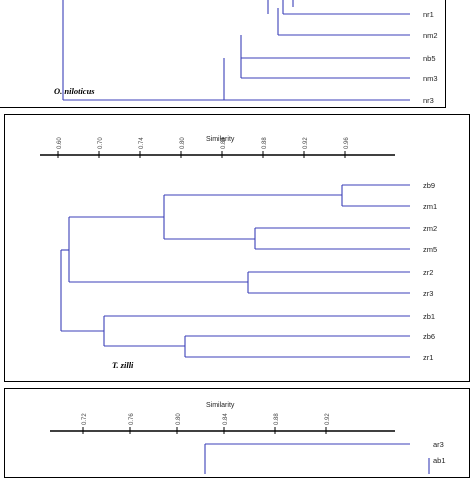 The width and height of the screenshot is (474, 478). Describe the element at coordinates (201, 154) in the screenshot. I see `tick-marks` at that location.